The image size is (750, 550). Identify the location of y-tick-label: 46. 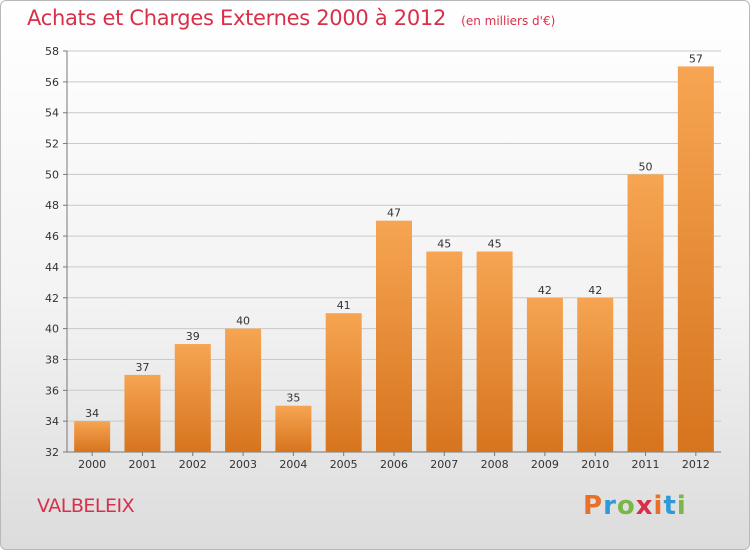
(52, 236).